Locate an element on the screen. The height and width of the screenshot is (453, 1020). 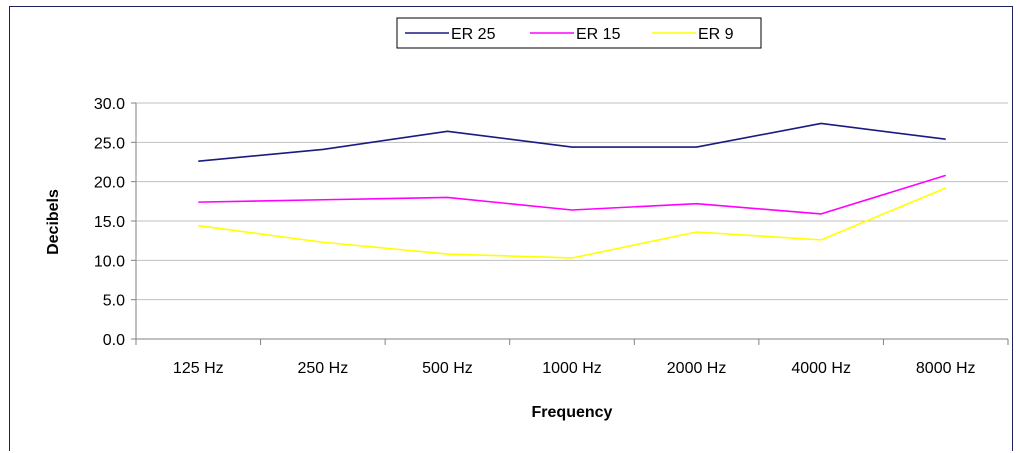
y-tick-label: 20.0 is located at coordinates (109, 183).